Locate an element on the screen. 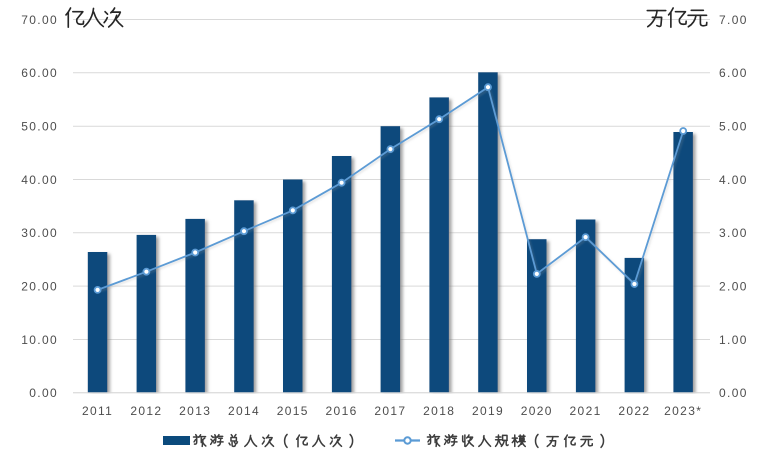 This screenshot has height=466, width=761. svg-text: 2020 is located at coordinates (537, 411).